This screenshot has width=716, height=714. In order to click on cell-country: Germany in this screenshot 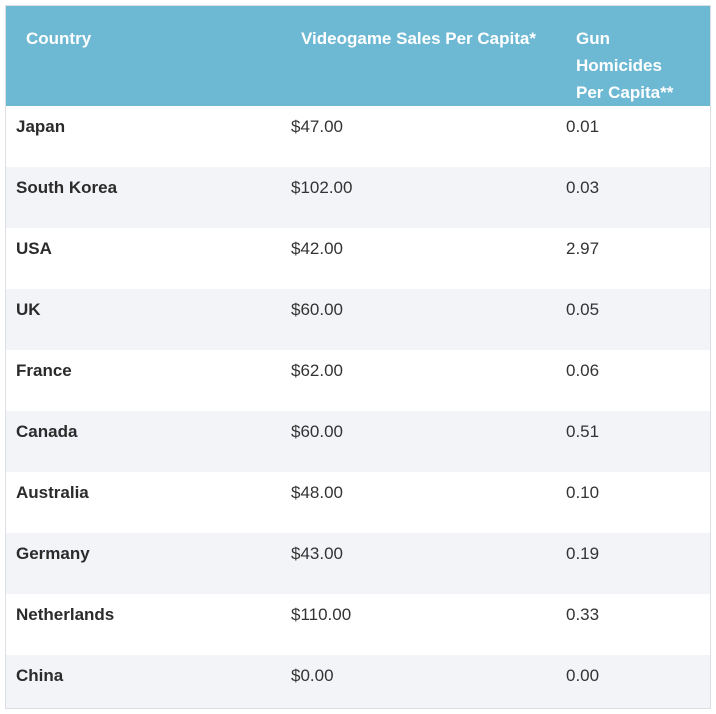, I will do `click(53, 553)`.